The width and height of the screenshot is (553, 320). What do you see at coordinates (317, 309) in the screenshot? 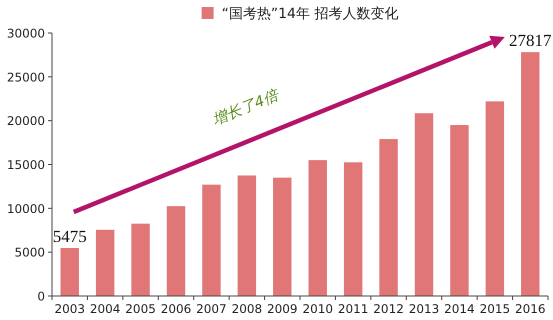
I see `x-tick-label: 2010` at bounding box center [317, 309].